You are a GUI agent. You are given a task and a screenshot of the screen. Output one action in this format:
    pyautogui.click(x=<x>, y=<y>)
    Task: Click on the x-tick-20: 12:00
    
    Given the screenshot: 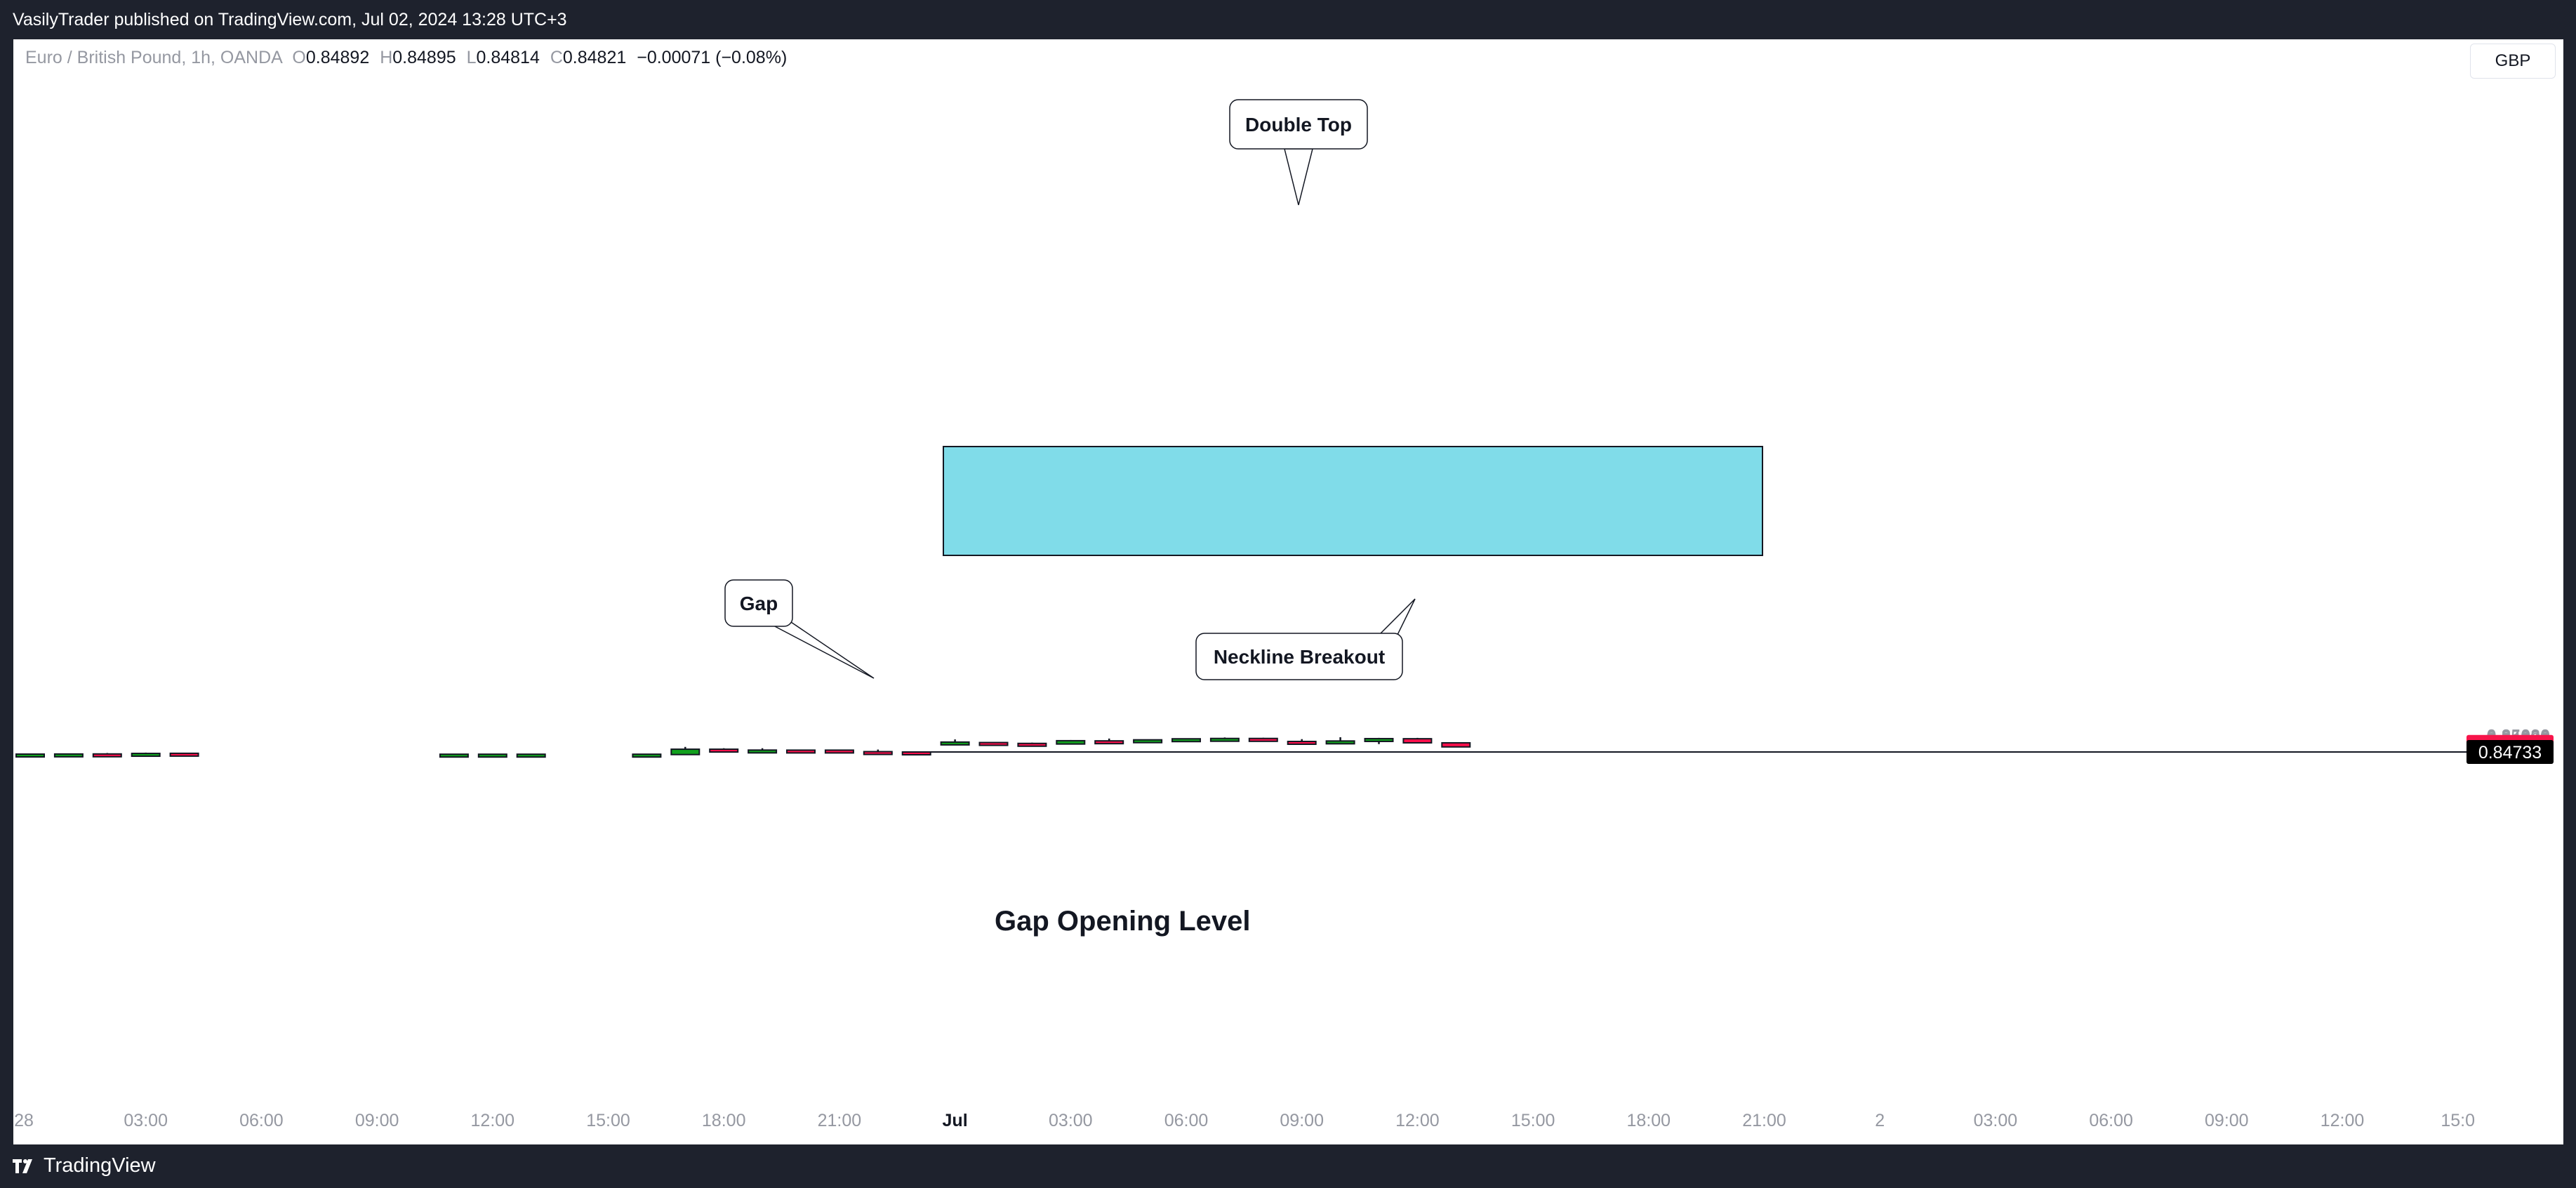 What is the action you would take?
    pyautogui.click(x=2343, y=1120)
    